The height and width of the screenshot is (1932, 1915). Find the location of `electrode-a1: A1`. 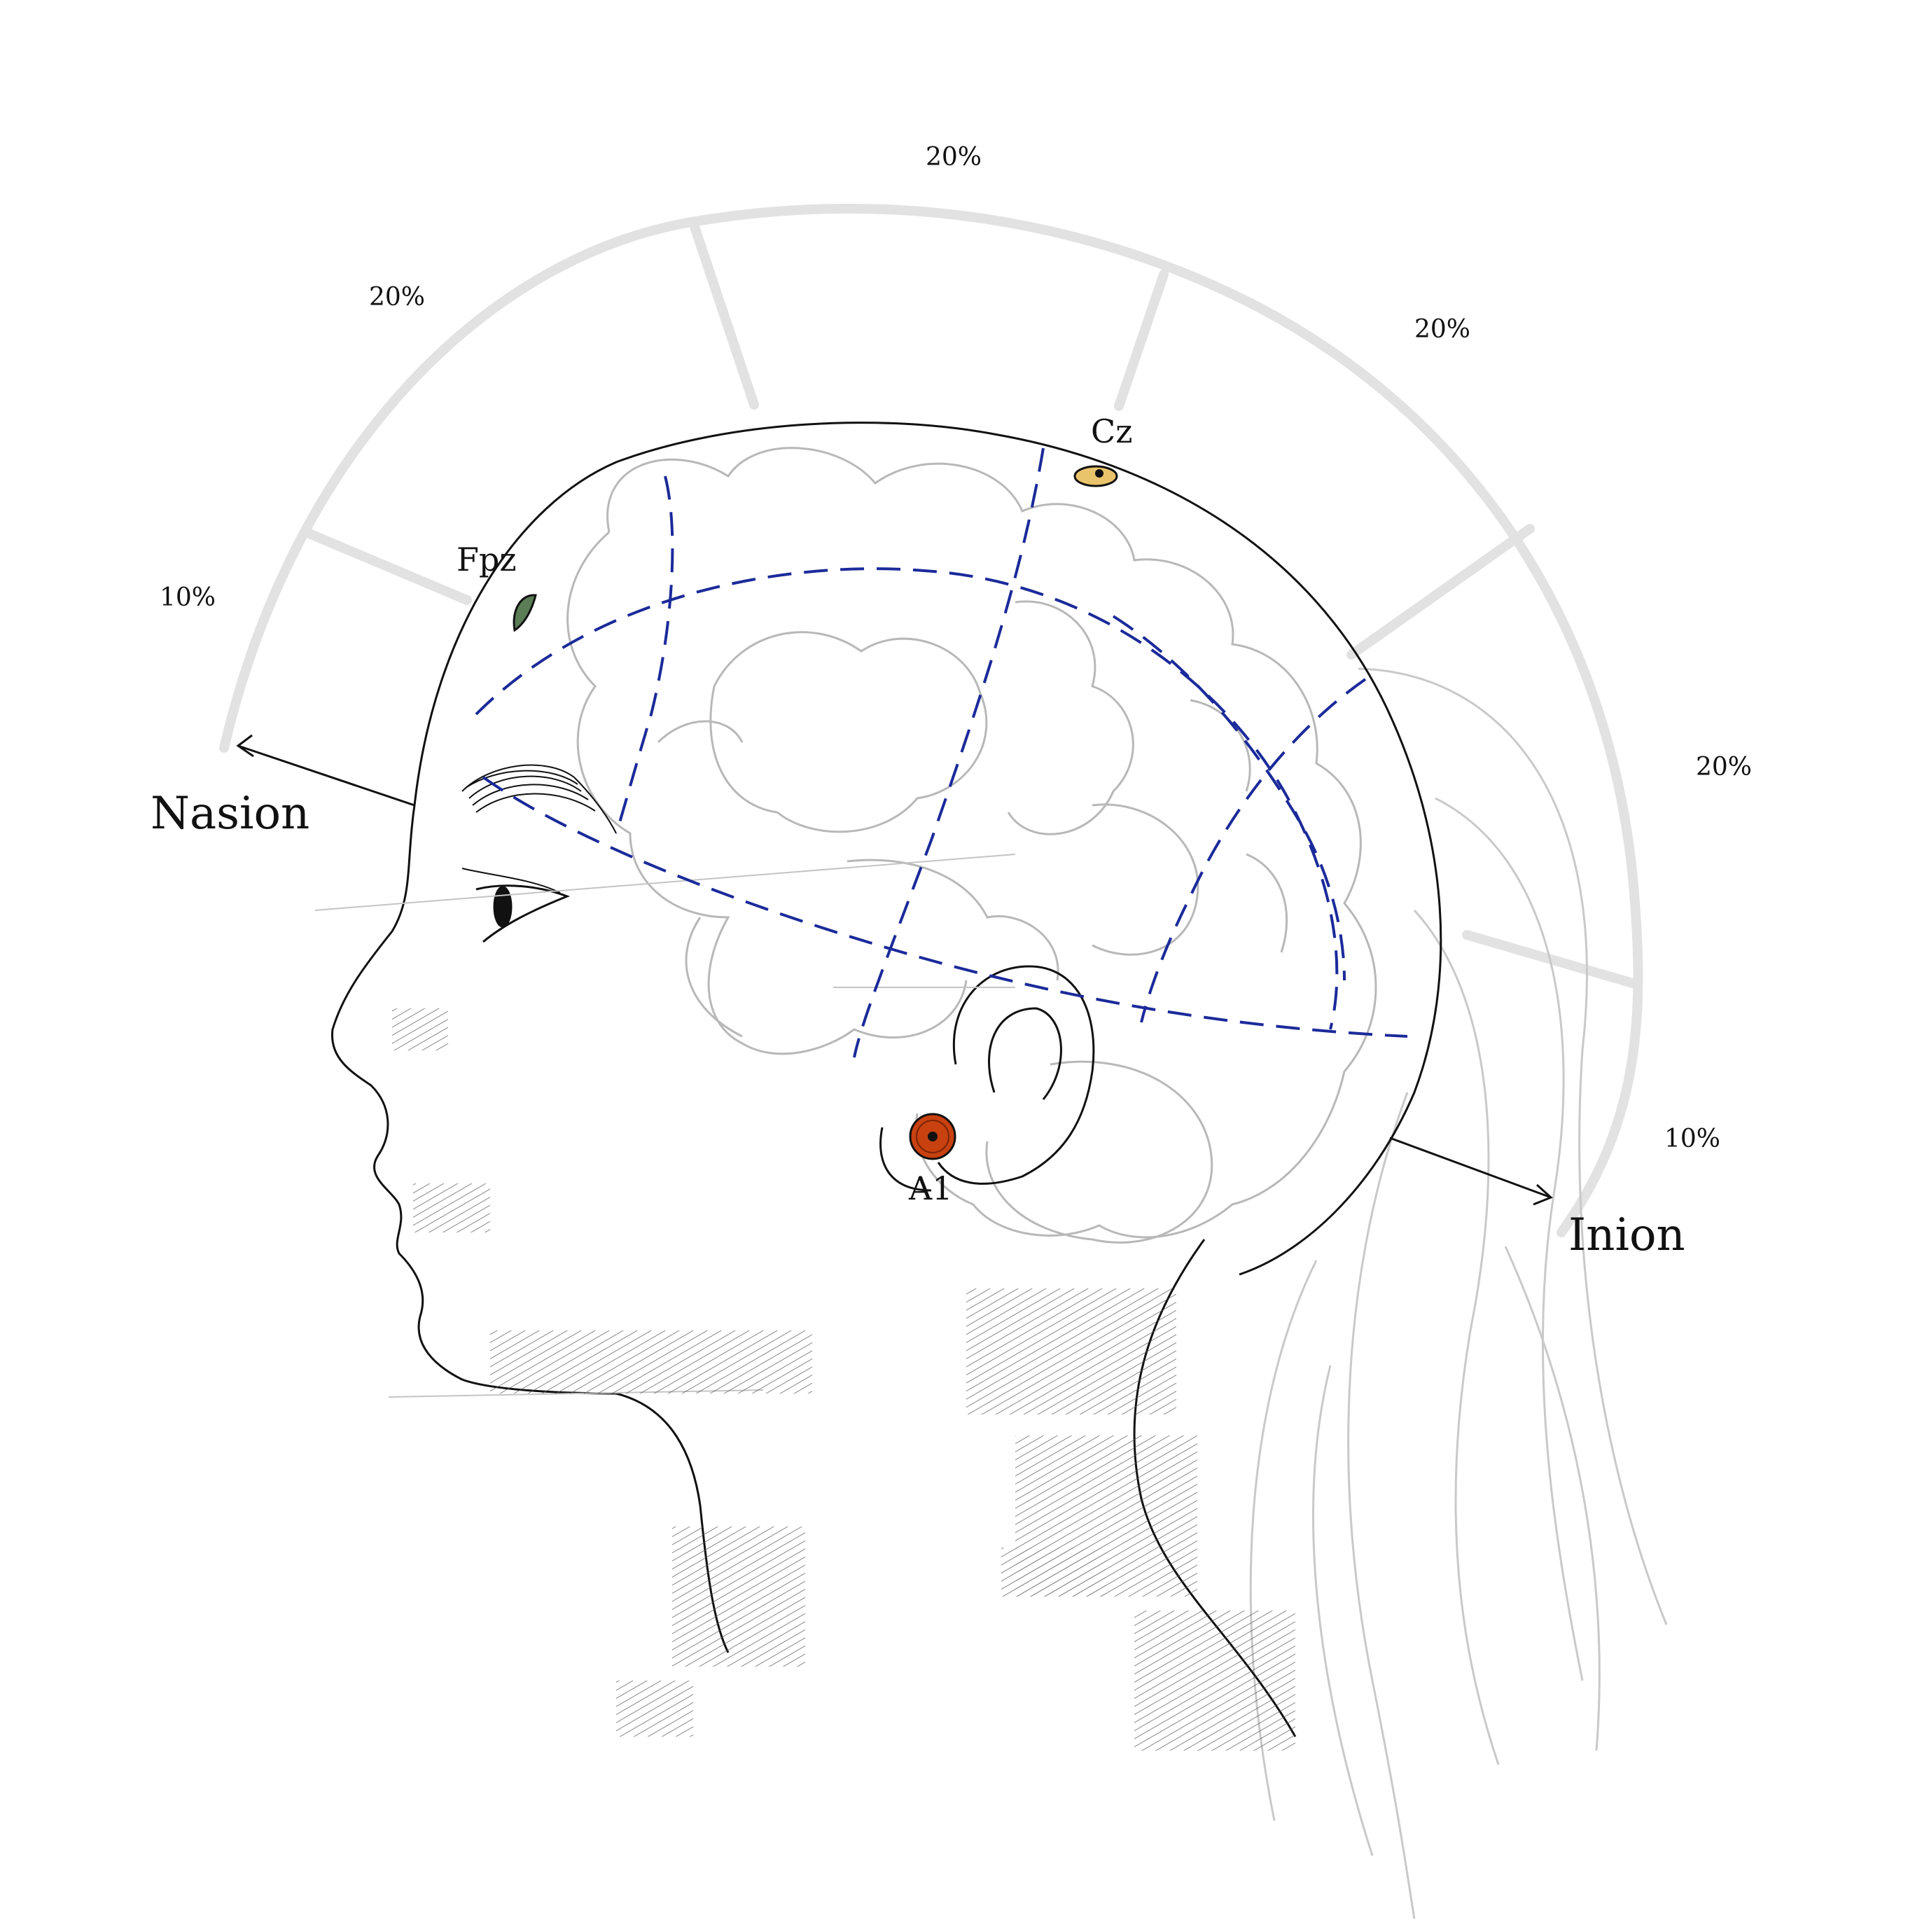

electrode-a1: A1 is located at coordinates (932, 1160).